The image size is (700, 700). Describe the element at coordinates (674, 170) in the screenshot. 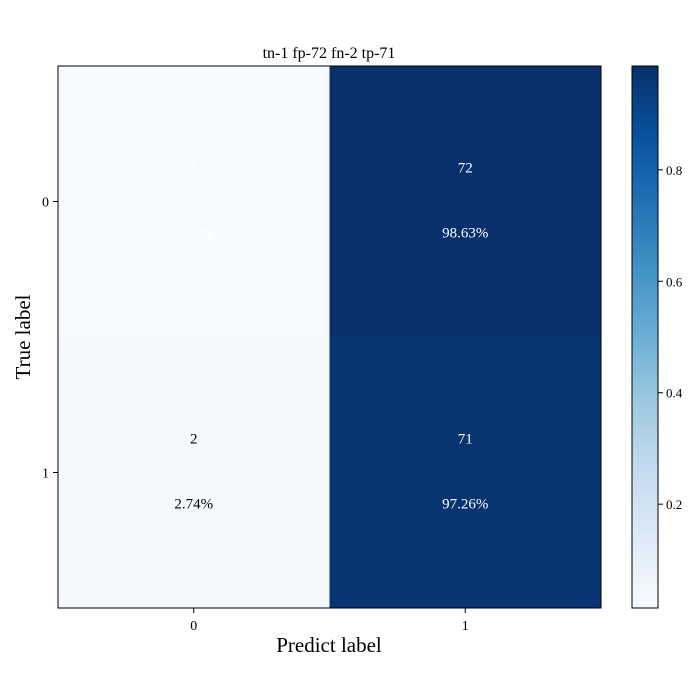

I see `colorbar-tick-label: 0.8` at that location.